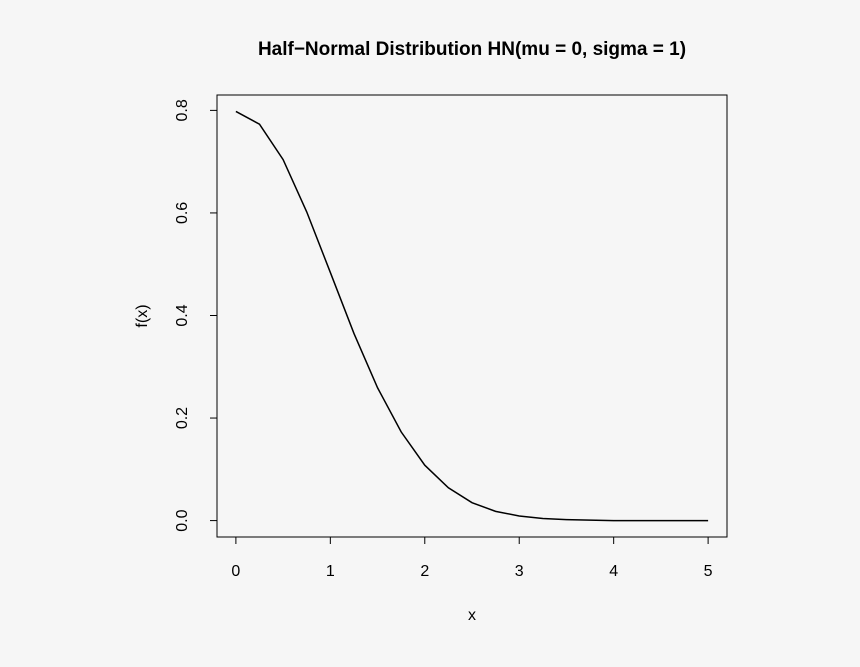 Image resolution: width=860 pixels, height=667 pixels. What do you see at coordinates (182, 520) in the screenshot?
I see `y-tick-label: 0.0` at bounding box center [182, 520].